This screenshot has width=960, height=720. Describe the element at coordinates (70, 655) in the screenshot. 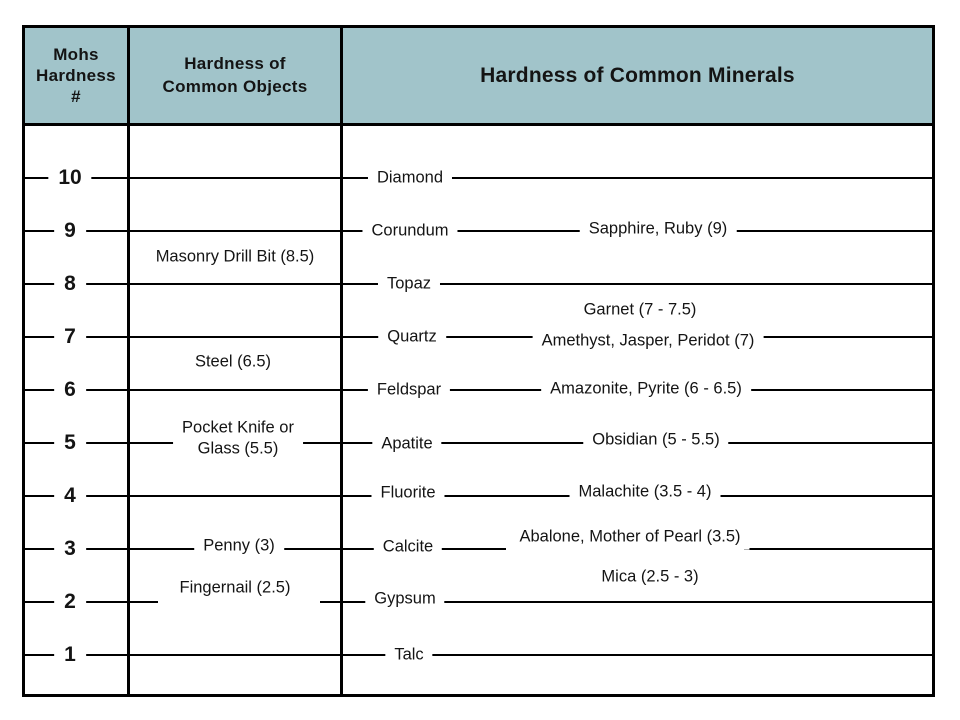

I see `hardness-tick-1: 1` at that location.